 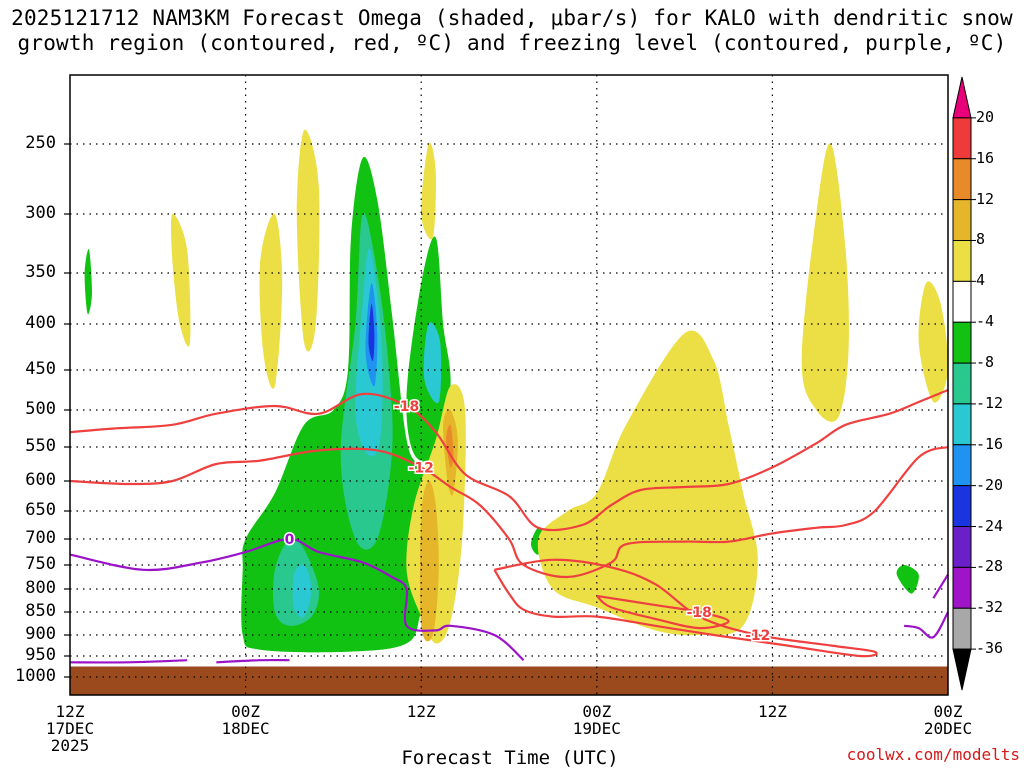 I want to click on y-tick-label-900: 900, so click(x=40, y=634).